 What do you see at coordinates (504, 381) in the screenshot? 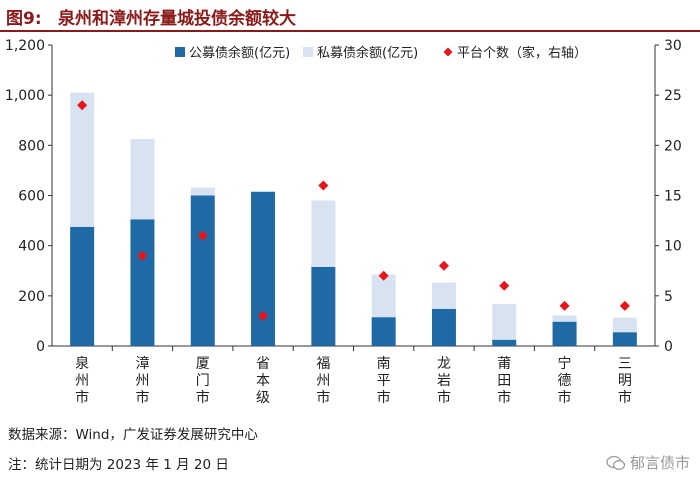
I see `x-tick-label: 莆田市` at bounding box center [504, 381].